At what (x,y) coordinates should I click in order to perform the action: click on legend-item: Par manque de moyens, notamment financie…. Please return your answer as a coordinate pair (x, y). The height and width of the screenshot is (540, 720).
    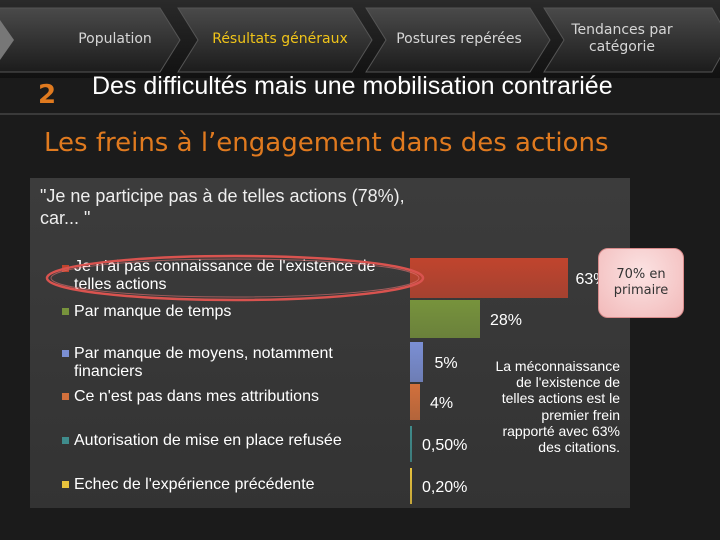
    Looking at the image, I should click on (203, 362).